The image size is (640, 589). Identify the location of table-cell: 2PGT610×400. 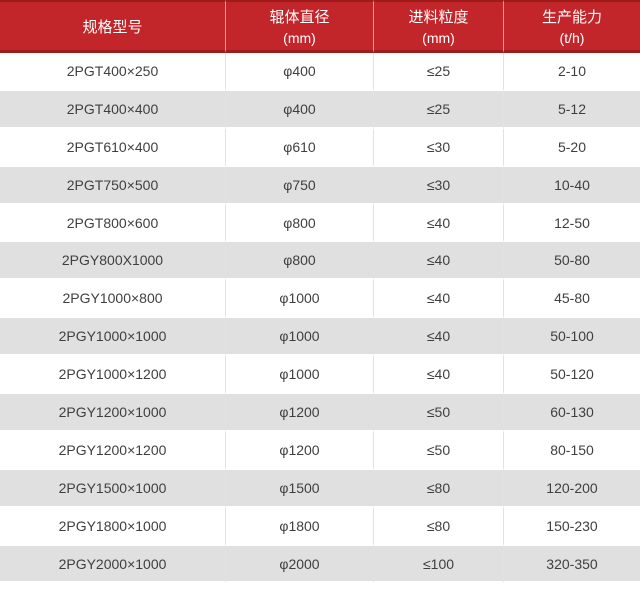
(113, 147).